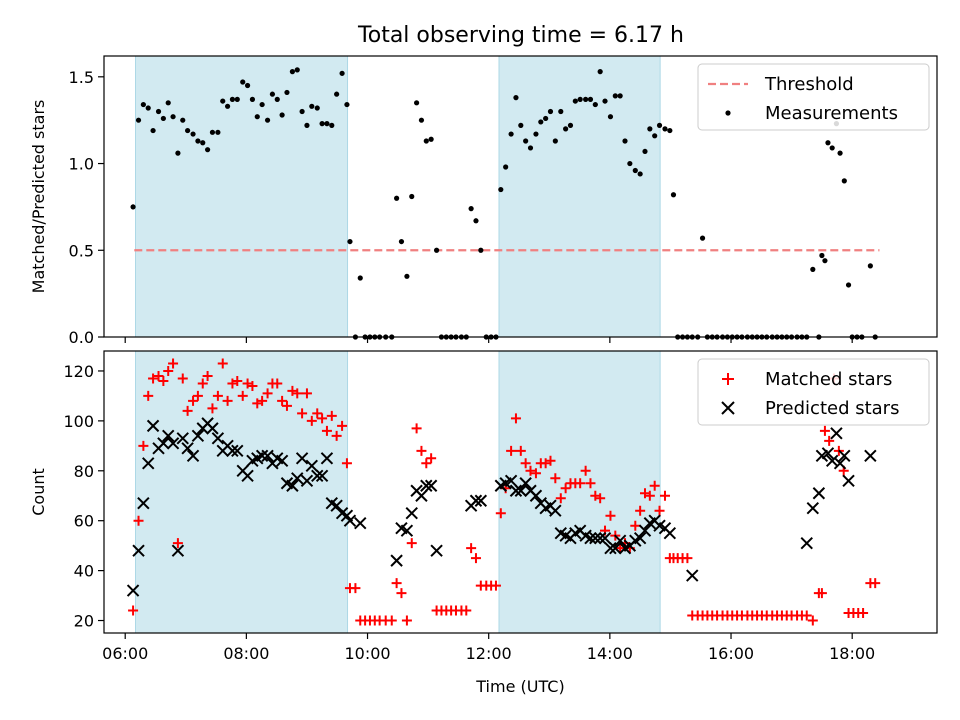  I want to click on y-axis-label: Matched/Predicted stars, so click(38, 197).